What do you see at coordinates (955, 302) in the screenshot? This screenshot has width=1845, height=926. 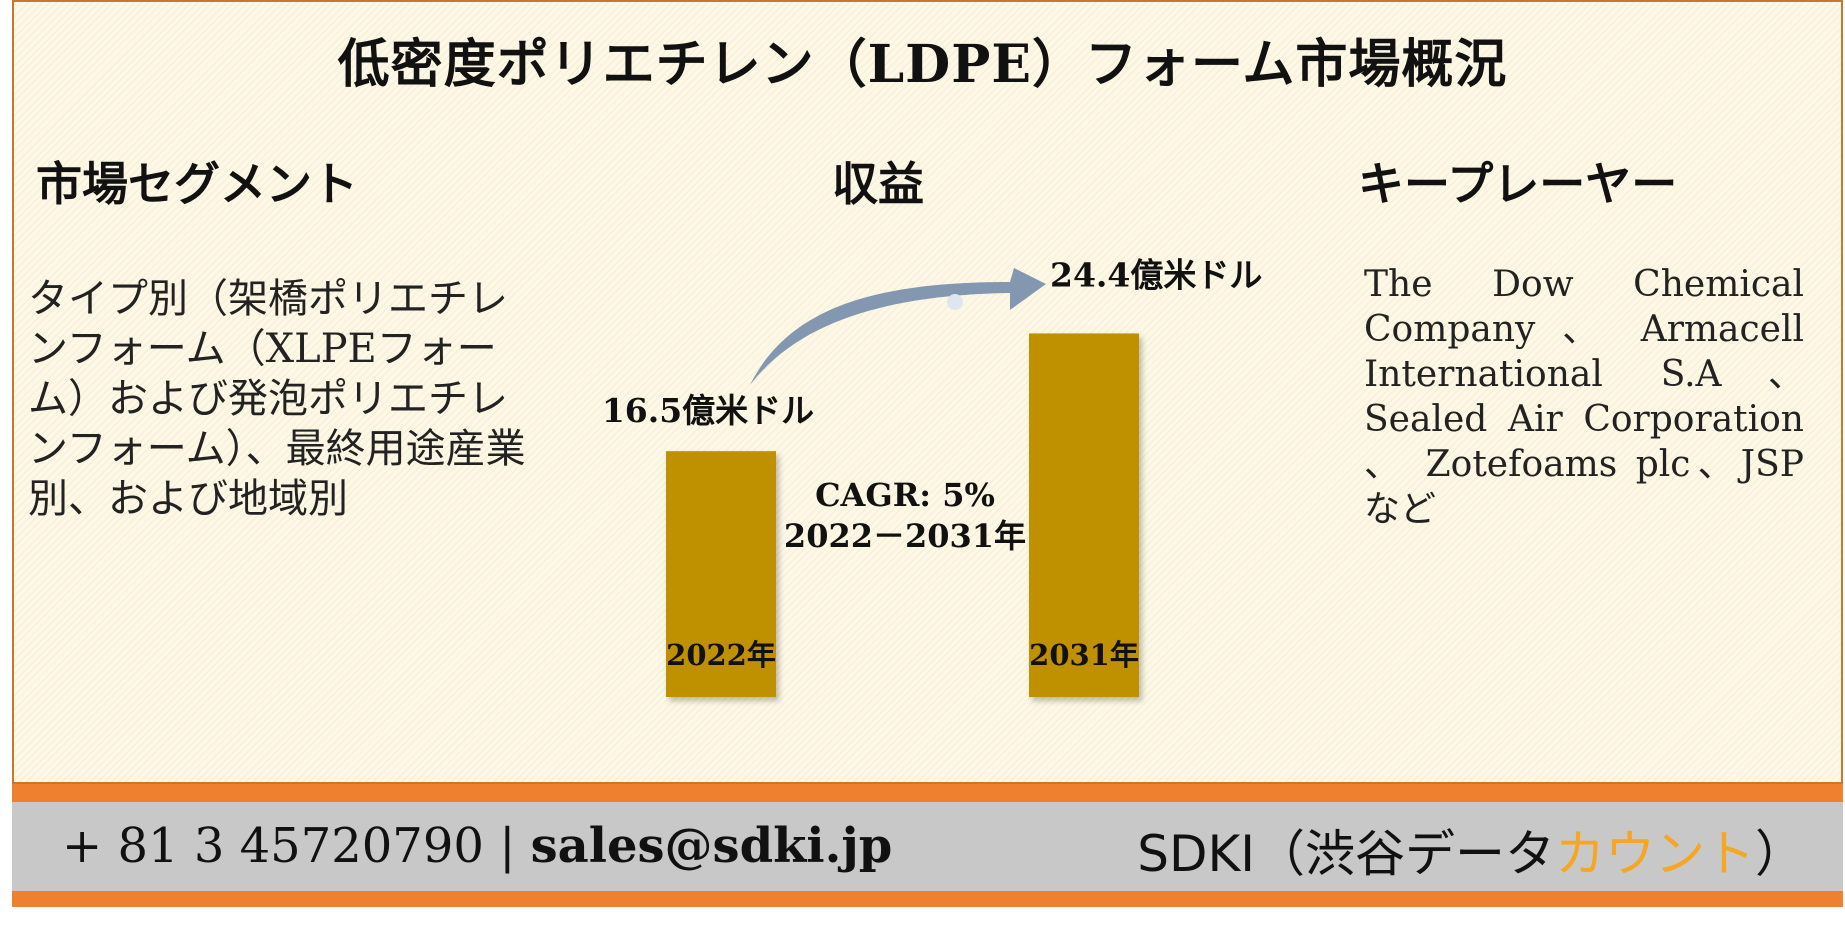 I see `arrow-highlight-dot` at bounding box center [955, 302].